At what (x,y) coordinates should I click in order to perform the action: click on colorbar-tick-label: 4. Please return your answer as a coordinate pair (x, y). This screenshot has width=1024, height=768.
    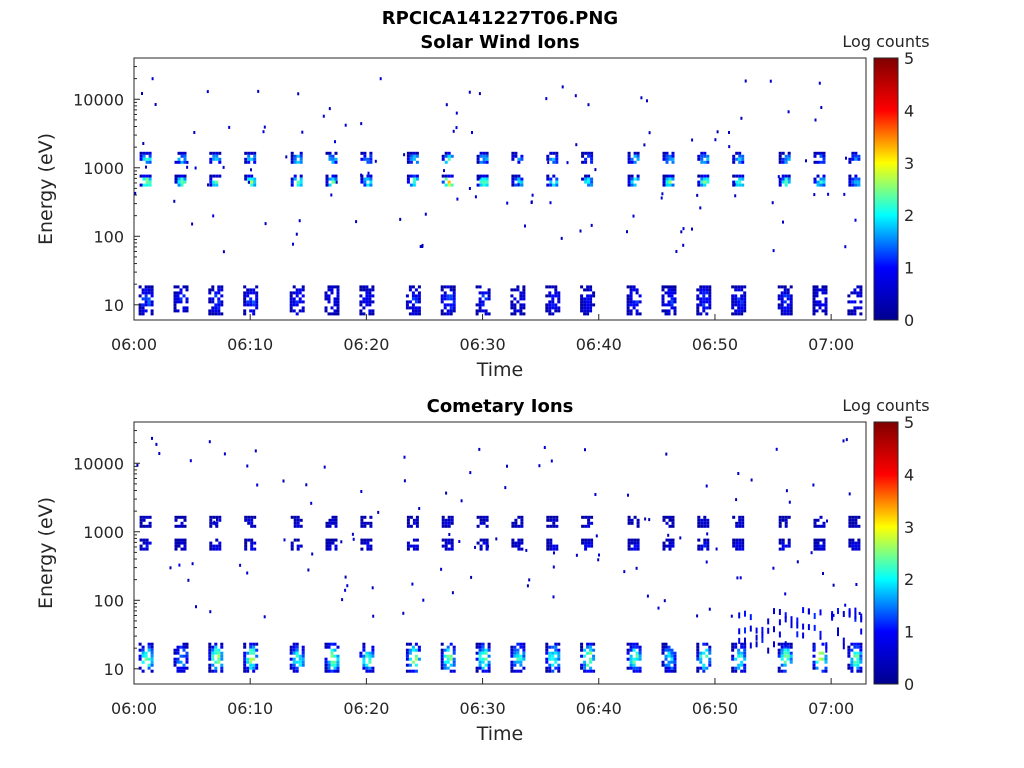
    Looking at the image, I should click on (909, 474).